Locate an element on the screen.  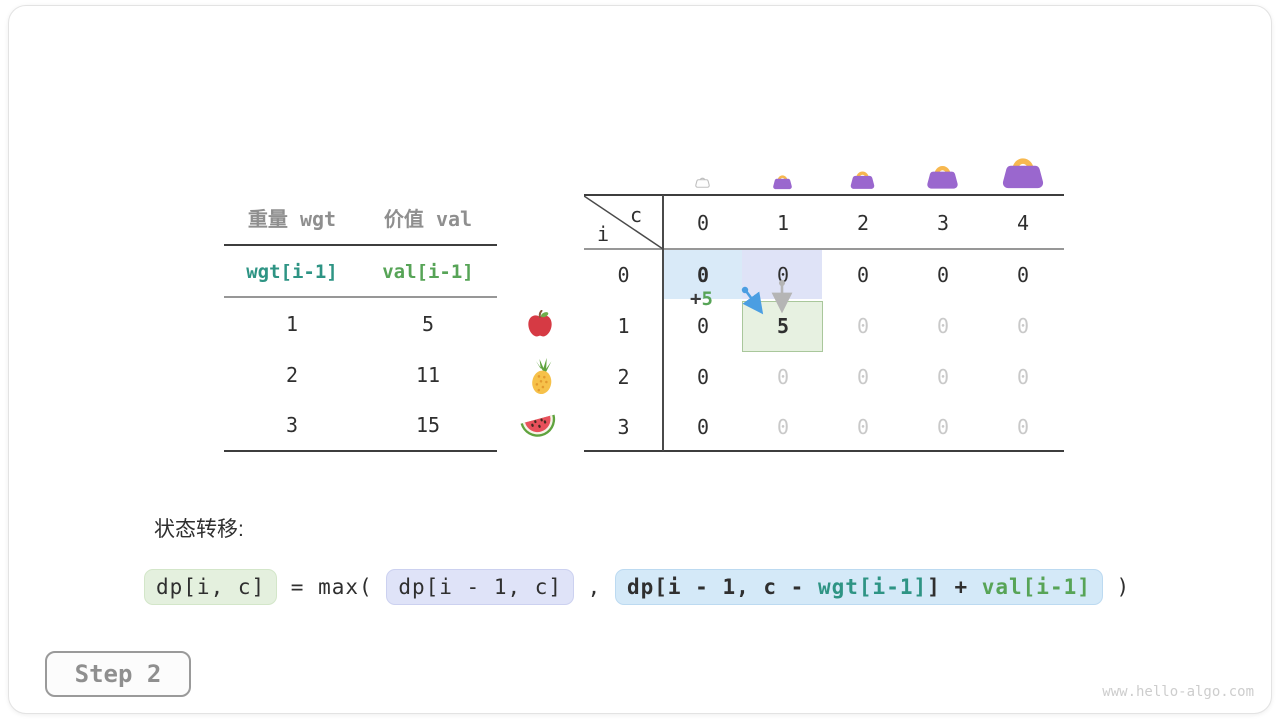
dp-cell-1-3: 0 is located at coordinates (943, 326).